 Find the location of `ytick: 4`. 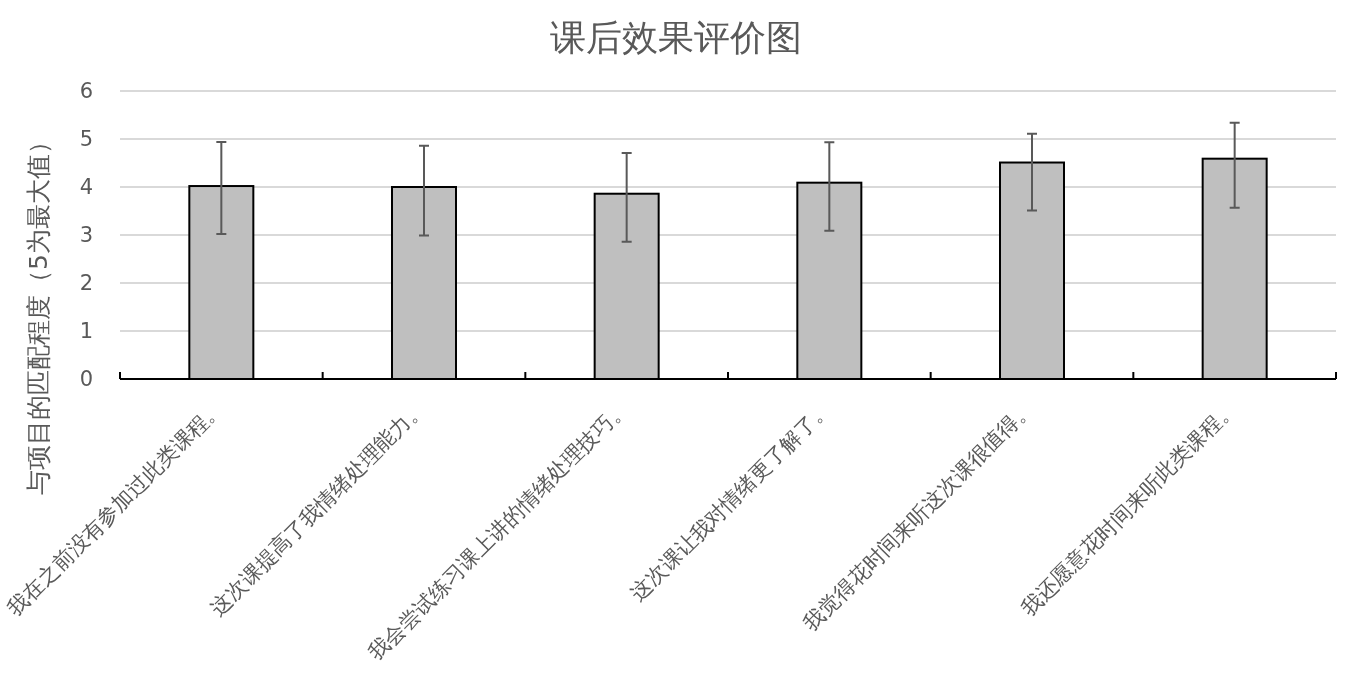

ytick: 4 is located at coordinates (86, 187).